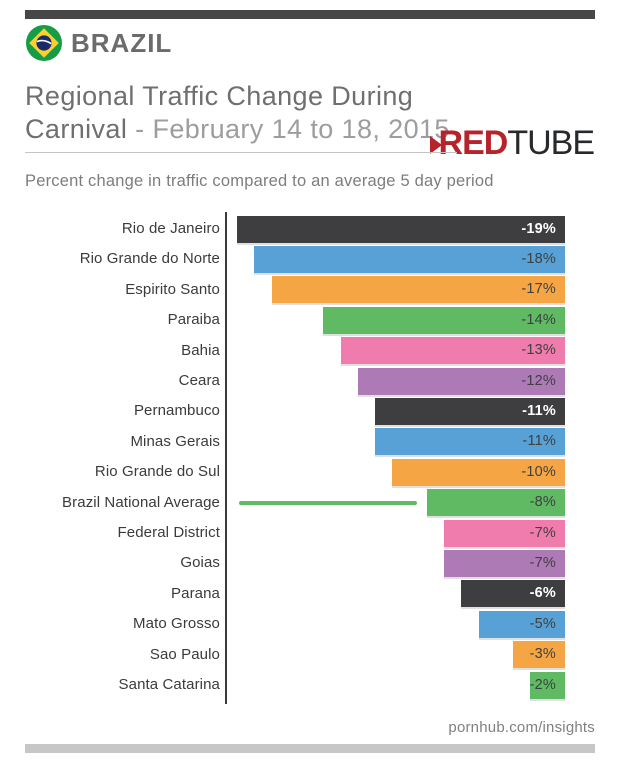 This screenshot has width=620, height=762. What do you see at coordinates (310, 655) in the screenshot?
I see `chart-row: Sao Paulo -3%` at bounding box center [310, 655].